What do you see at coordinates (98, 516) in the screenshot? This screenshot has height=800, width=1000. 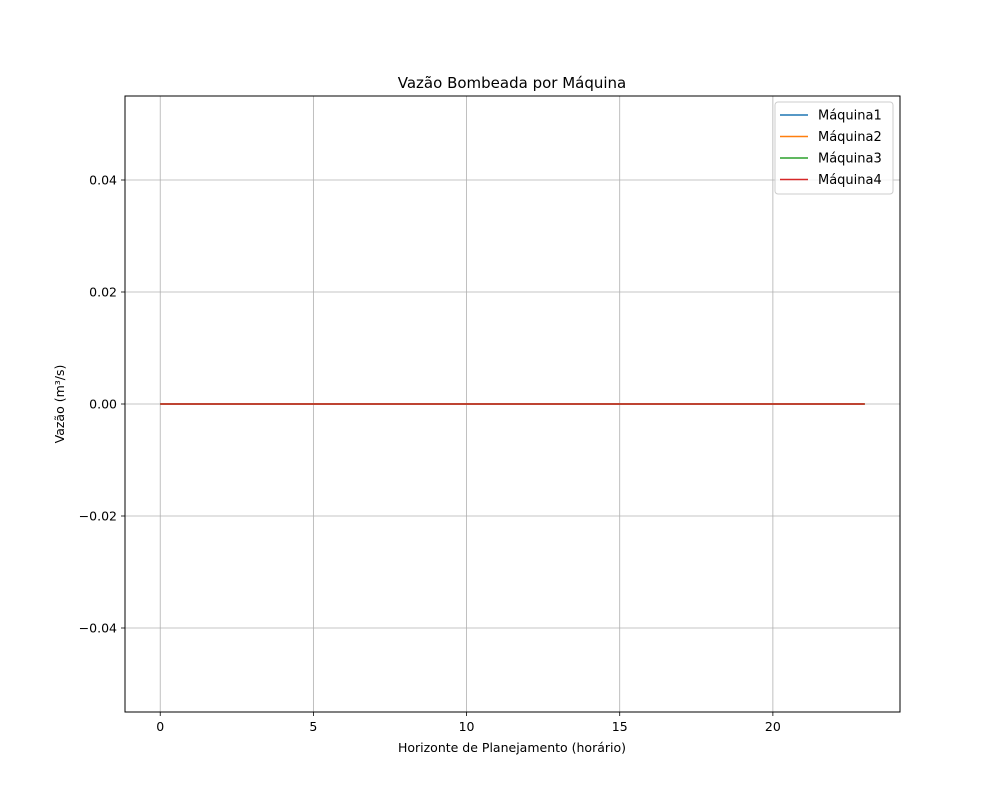 I see `y-tick-label: −0.02` at bounding box center [98, 516].